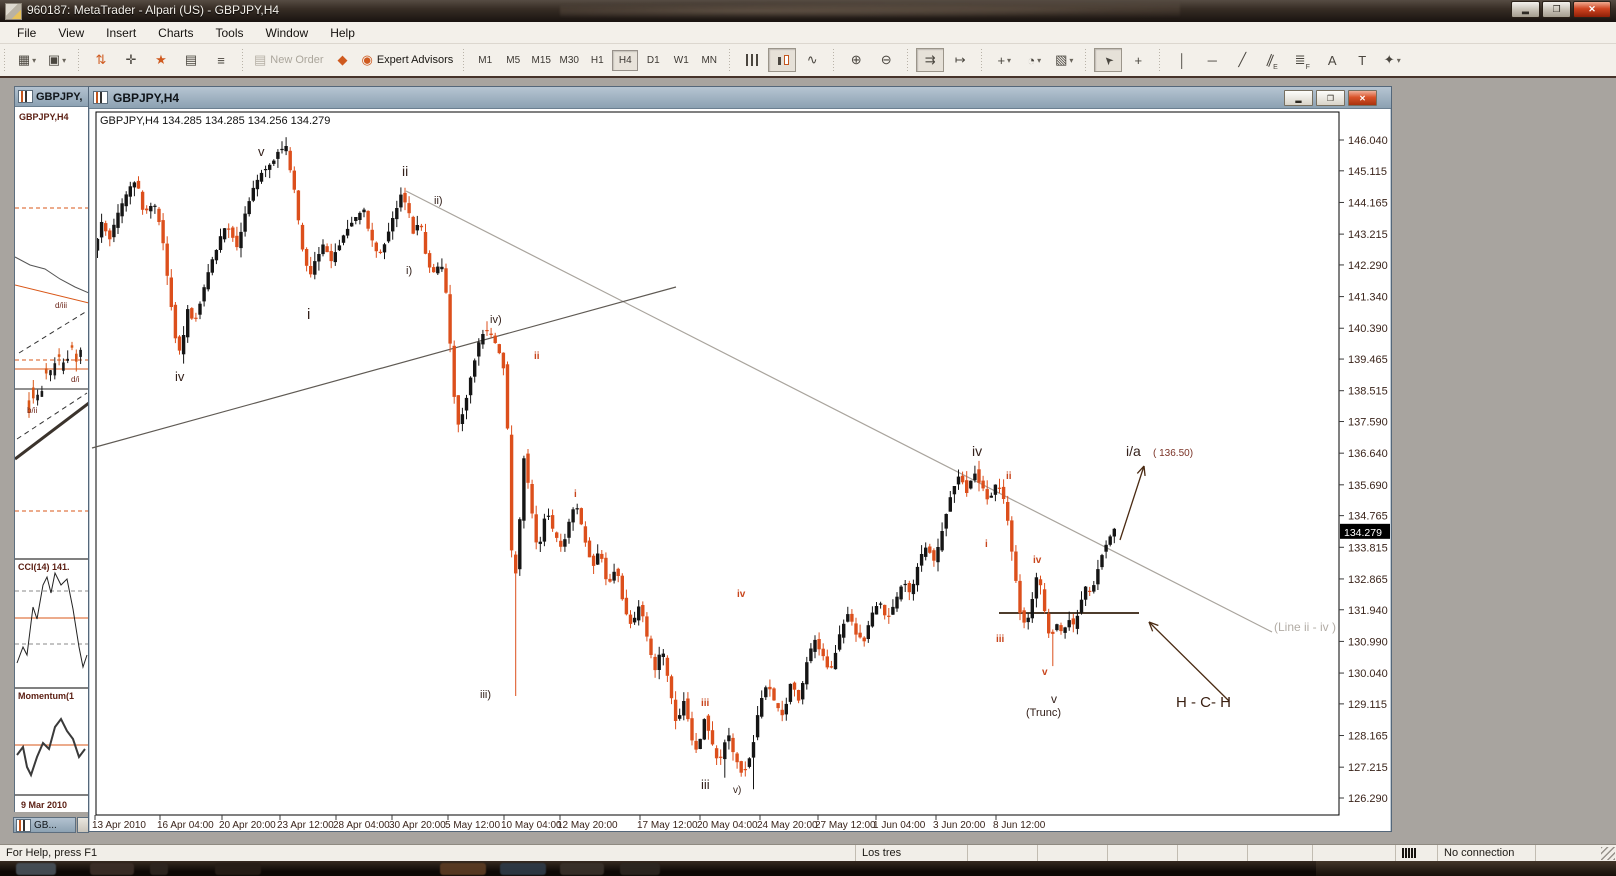  What do you see at coordinates (1182, 60) in the screenshot?
I see `vertical-line-button: │` at bounding box center [1182, 60].